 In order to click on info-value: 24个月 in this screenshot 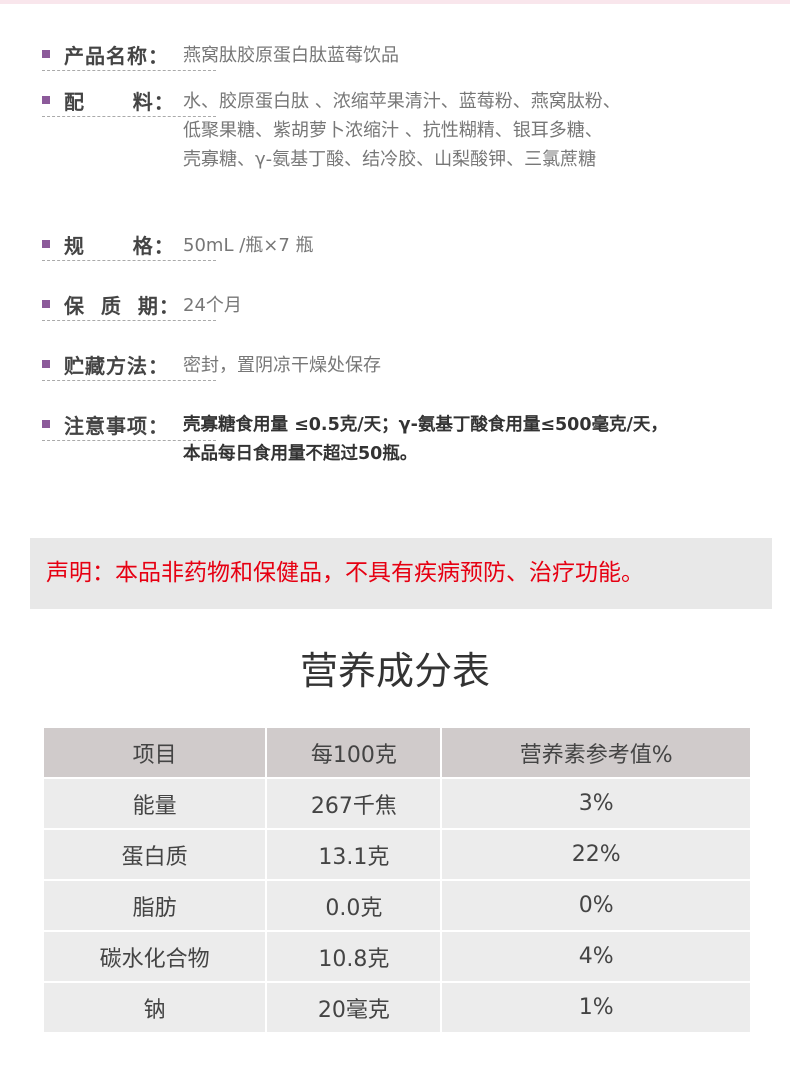, I will do `click(212, 305)`.